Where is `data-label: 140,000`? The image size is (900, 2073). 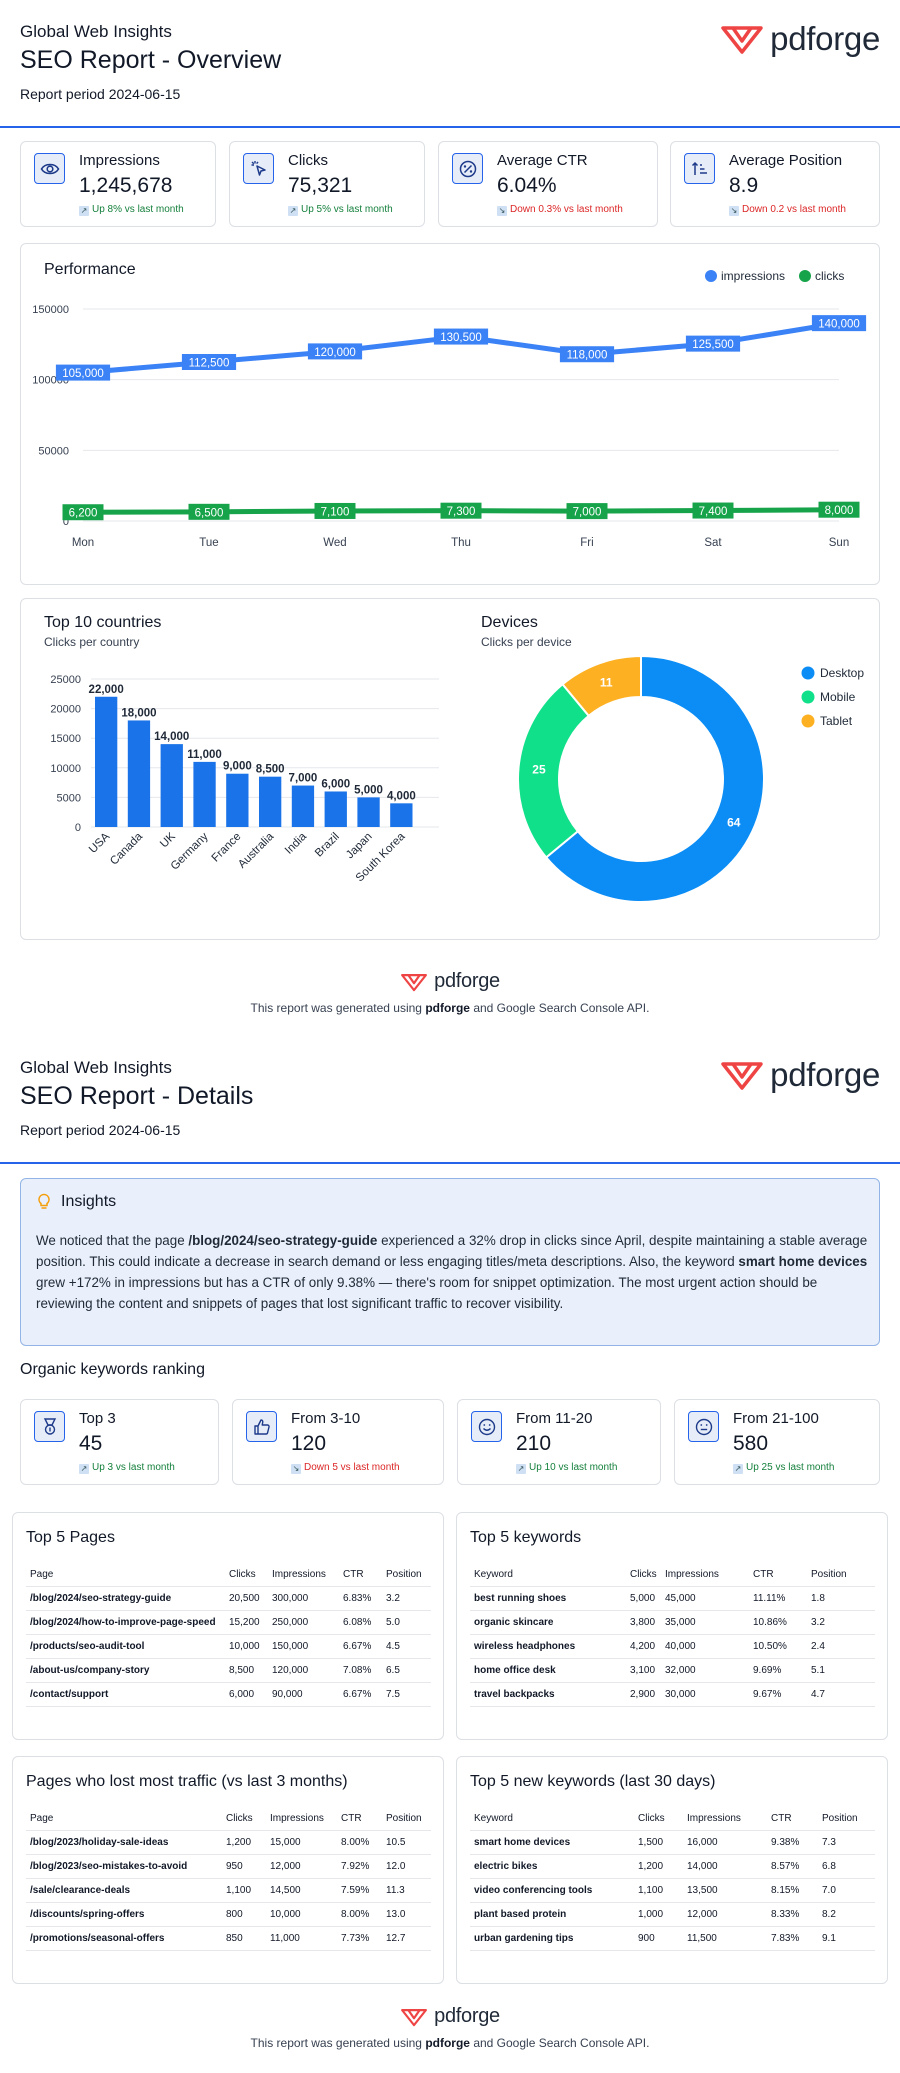 data-label: 140,000 is located at coordinates (839, 325).